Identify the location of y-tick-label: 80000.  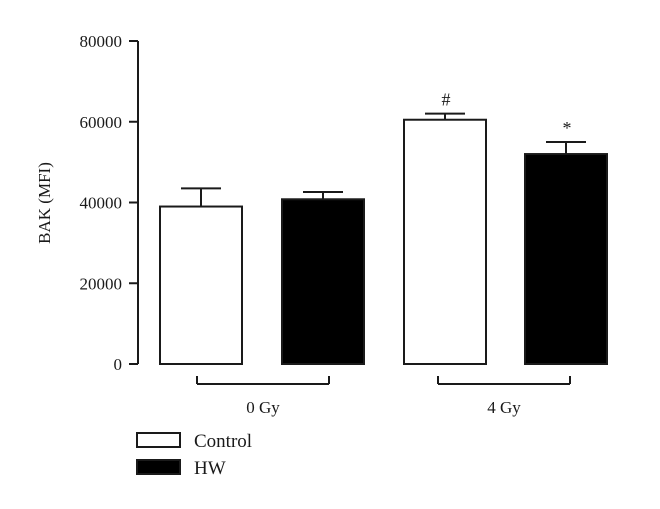
(101, 41).